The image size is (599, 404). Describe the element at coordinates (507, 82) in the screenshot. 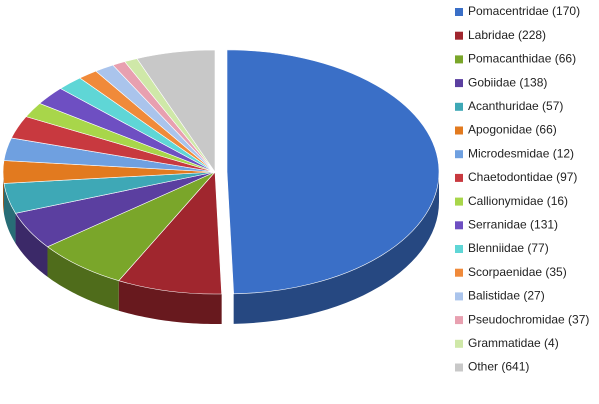

I see `legend-label: Gobiidae (138)` at that location.